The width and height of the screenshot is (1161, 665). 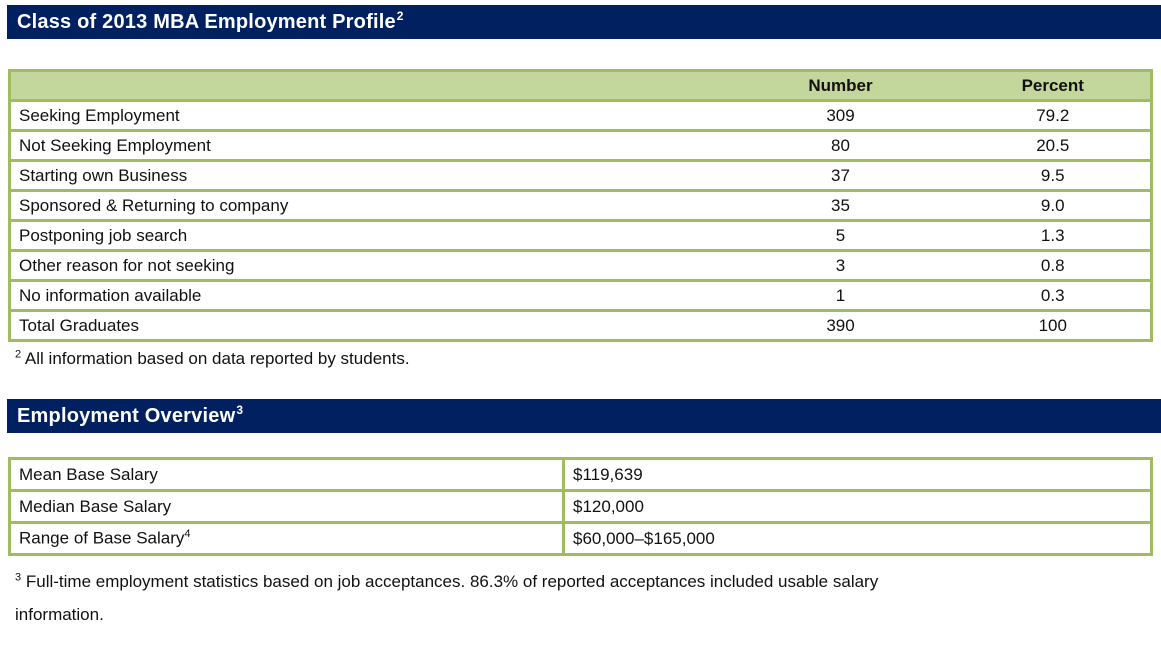 I want to click on row-label: Sponsored & Returning to company, so click(x=367, y=205).